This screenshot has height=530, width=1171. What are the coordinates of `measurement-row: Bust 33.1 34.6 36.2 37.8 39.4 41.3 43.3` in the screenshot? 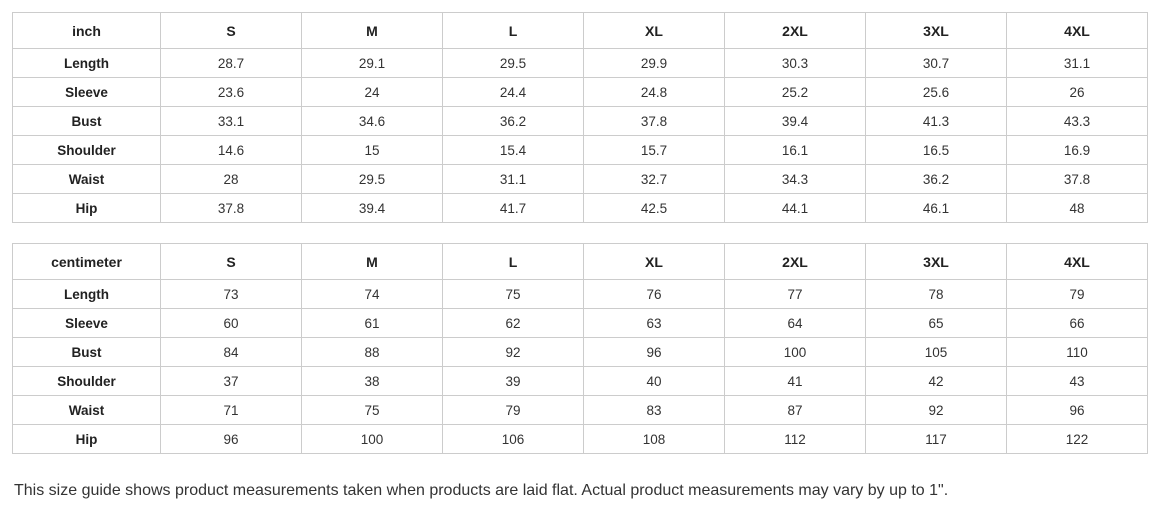 It's located at (580, 121).